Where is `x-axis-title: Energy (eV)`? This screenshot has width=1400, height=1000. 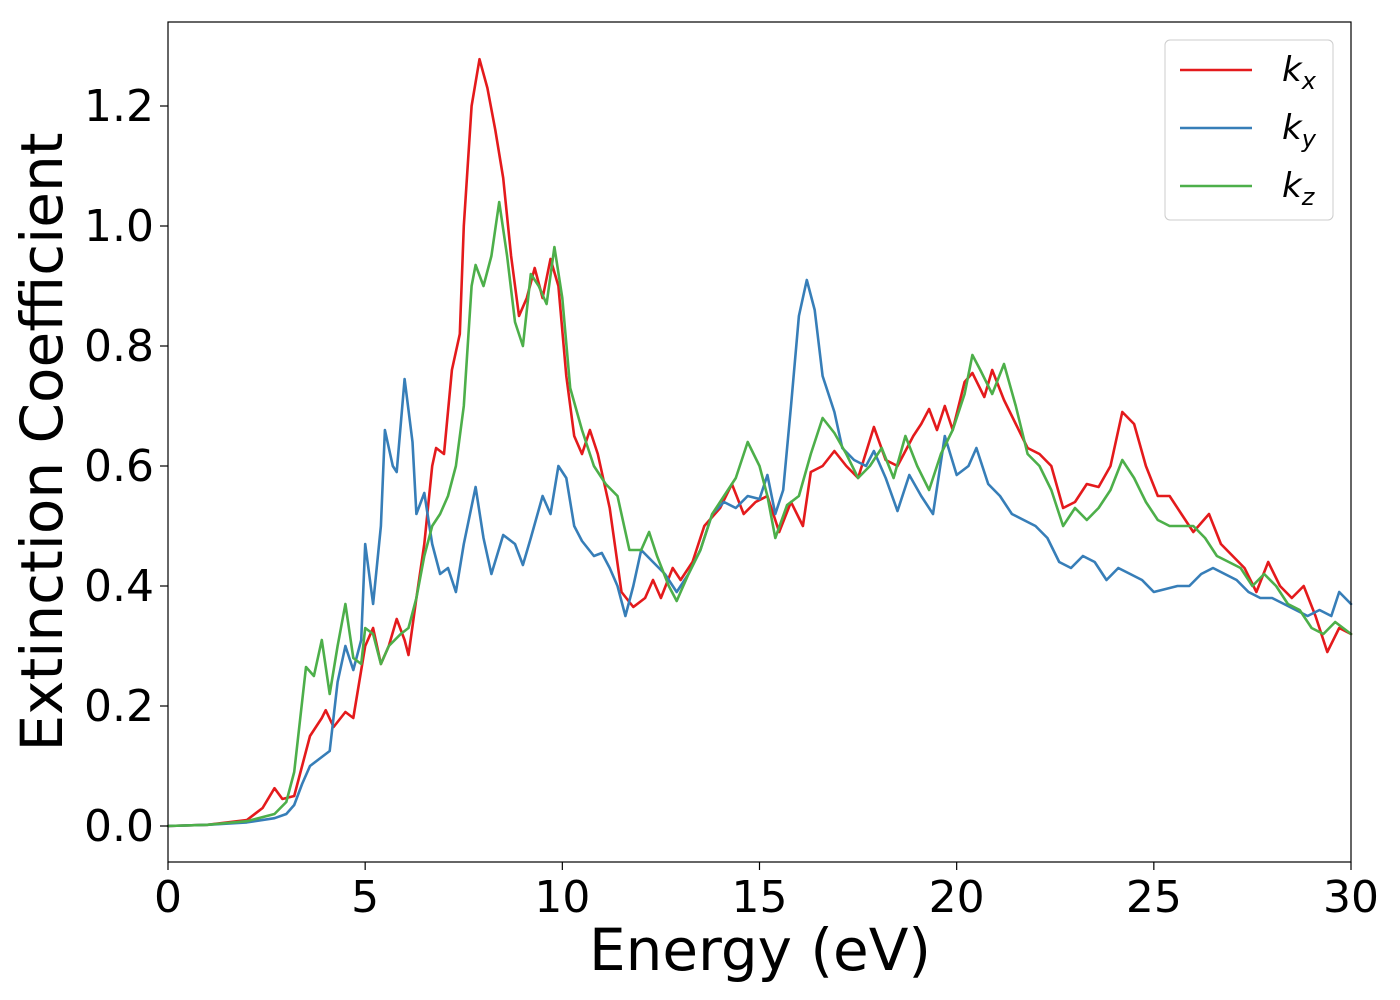
x-axis-title: Energy (eV) is located at coordinates (760, 950).